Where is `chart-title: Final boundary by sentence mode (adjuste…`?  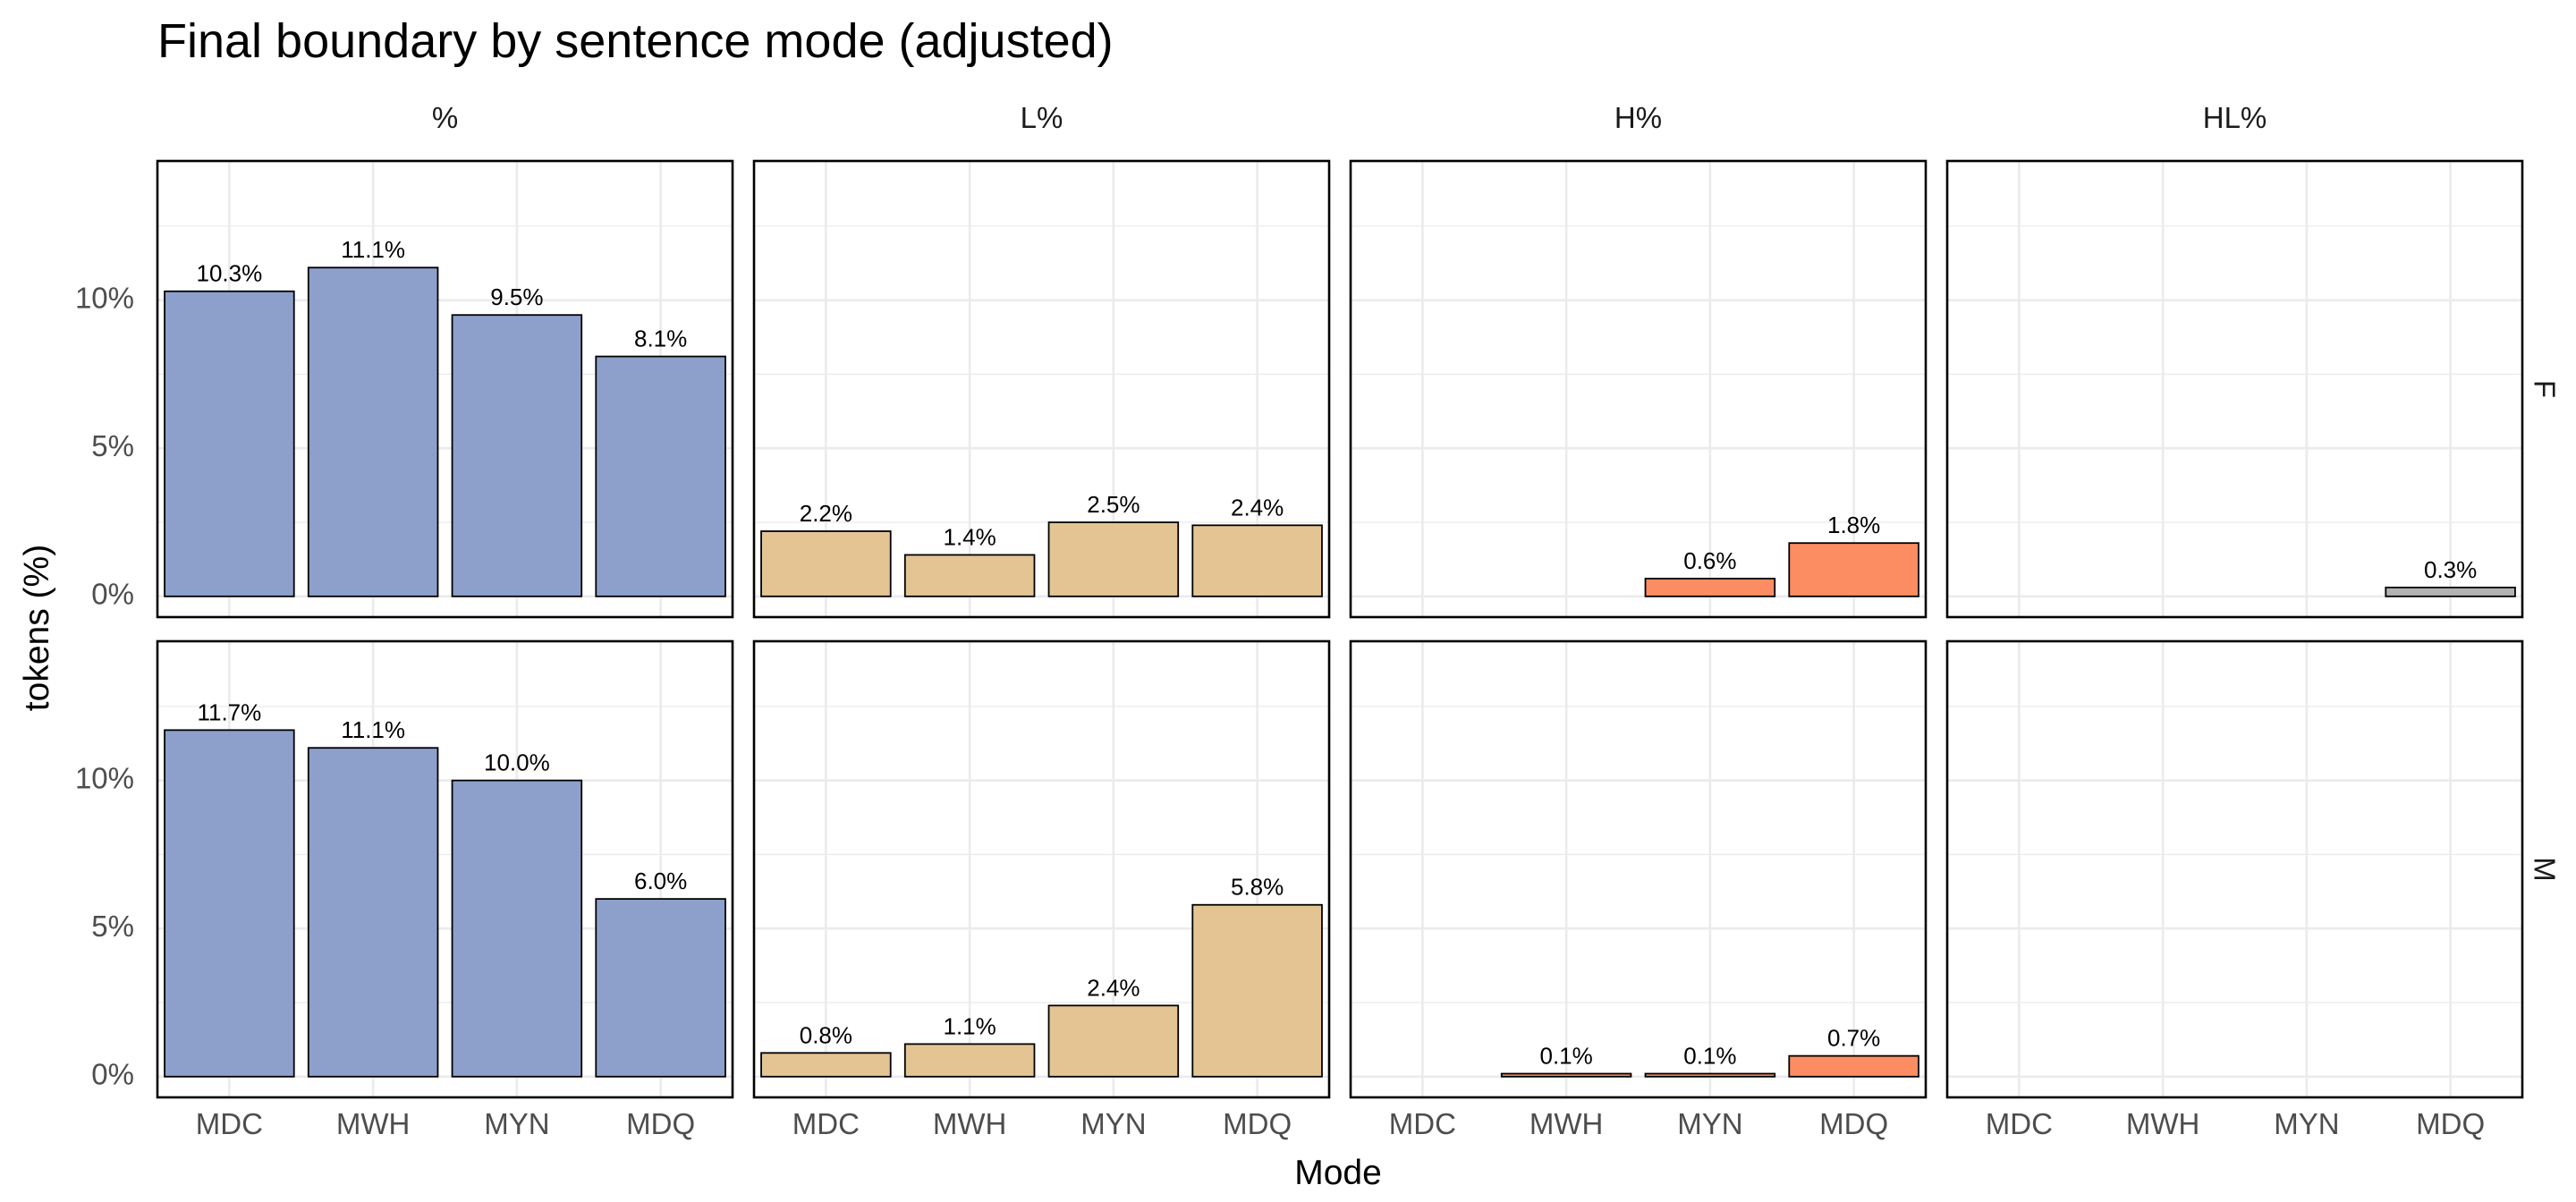
chart-title: Final boundary by sentence mode (adjuste… is located at coordinates (635, 41).